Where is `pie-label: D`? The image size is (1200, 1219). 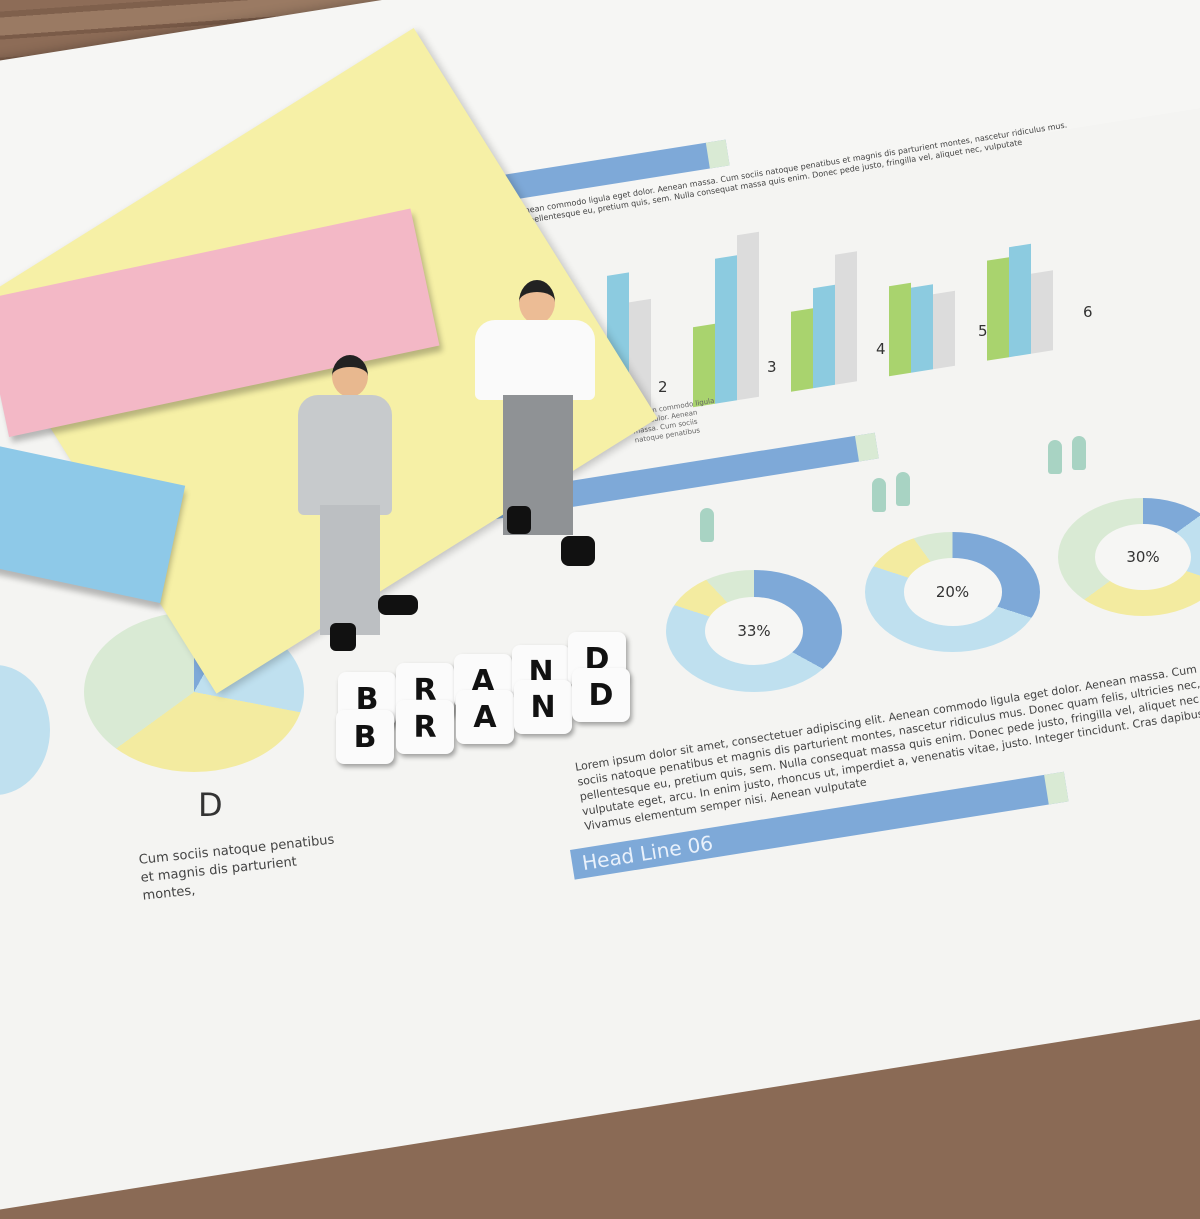
pie-label: D is located at coordinates (210, 805).